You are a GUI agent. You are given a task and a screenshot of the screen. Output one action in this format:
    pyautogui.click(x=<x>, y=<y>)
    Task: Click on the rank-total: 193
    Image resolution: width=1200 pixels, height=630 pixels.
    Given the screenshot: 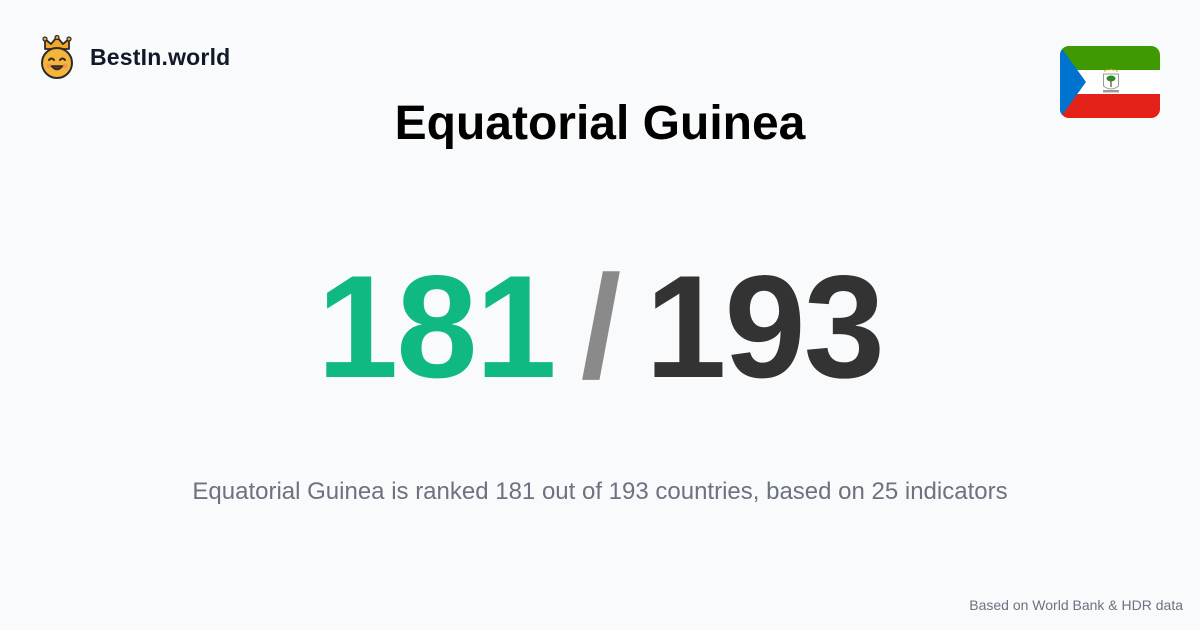 What is the action you would take?
    pyautogui.click(x=765, y=326)
    